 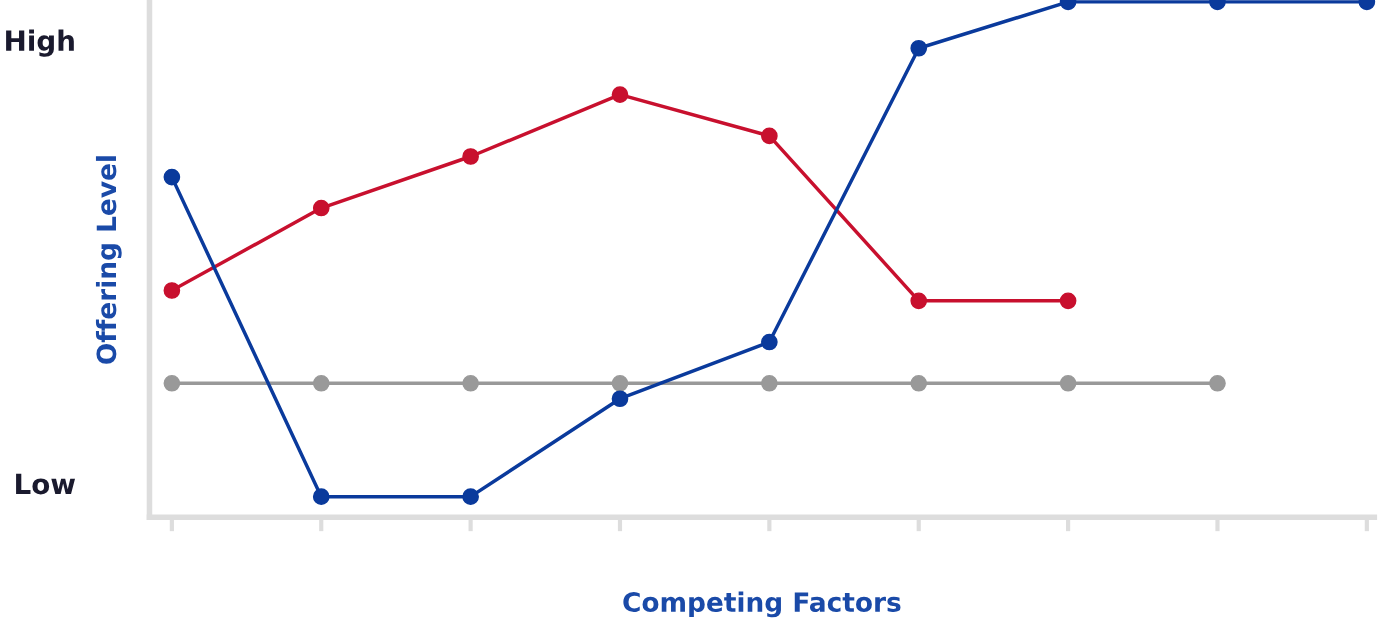 I want to click on text: High, so click(x=40, y=43).